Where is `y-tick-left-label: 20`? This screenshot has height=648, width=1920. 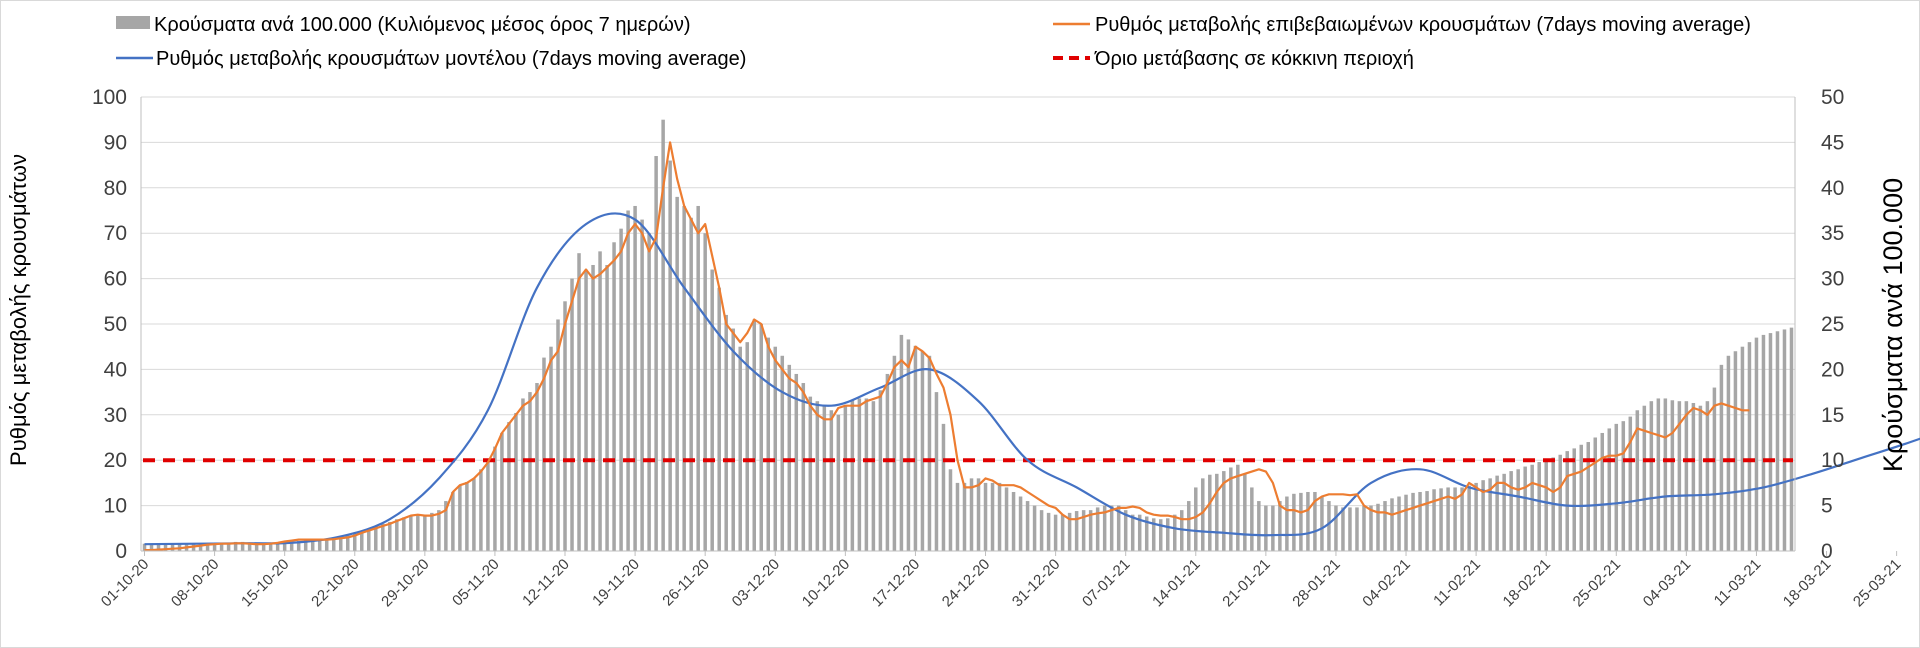
y-tick-left-label: 20 is located at coordinates (115, 460).